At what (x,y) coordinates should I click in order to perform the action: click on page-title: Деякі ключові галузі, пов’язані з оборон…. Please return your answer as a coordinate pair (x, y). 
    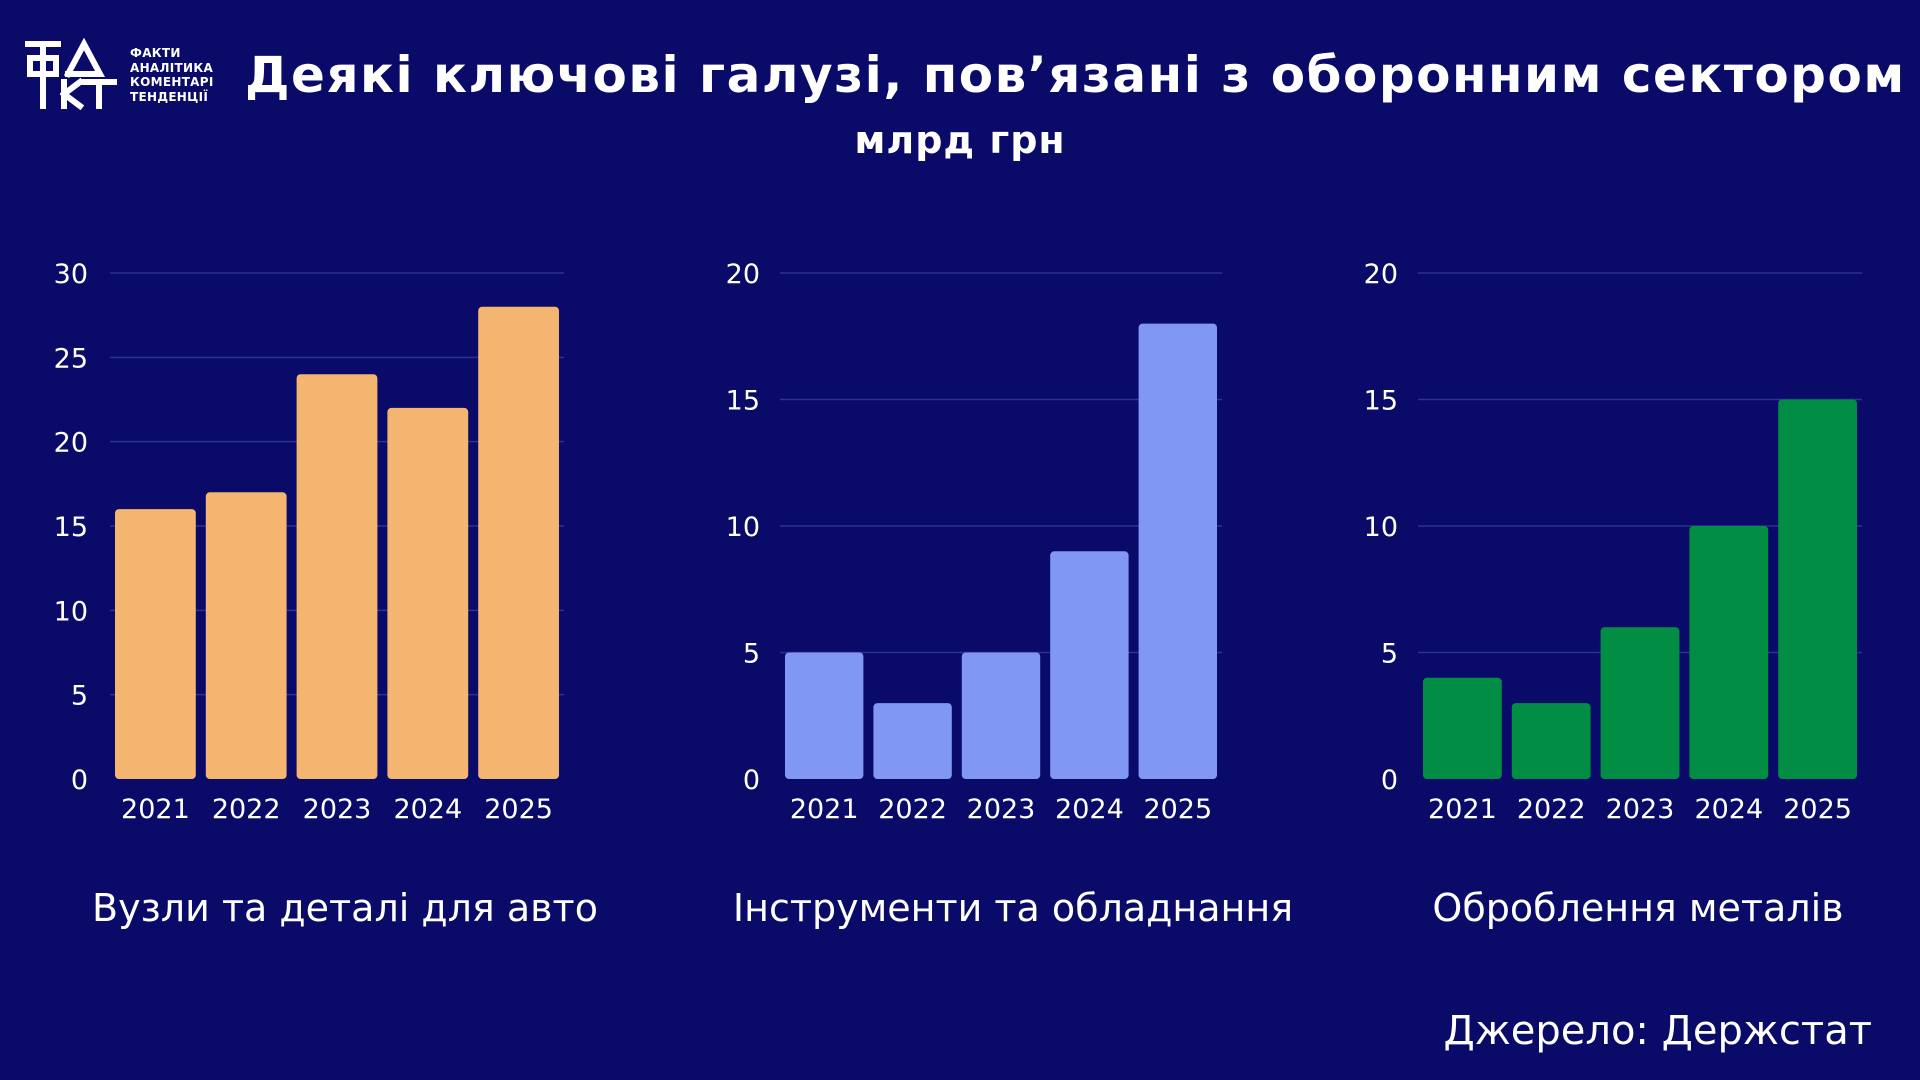
    Looking at the image, I should click on (1075, 75).